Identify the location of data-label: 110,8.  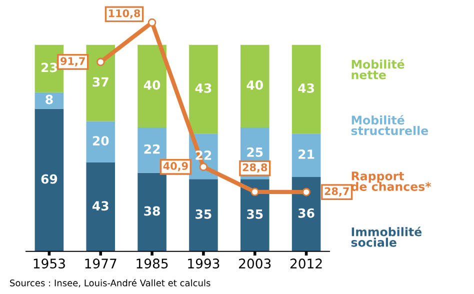
(124, 14).